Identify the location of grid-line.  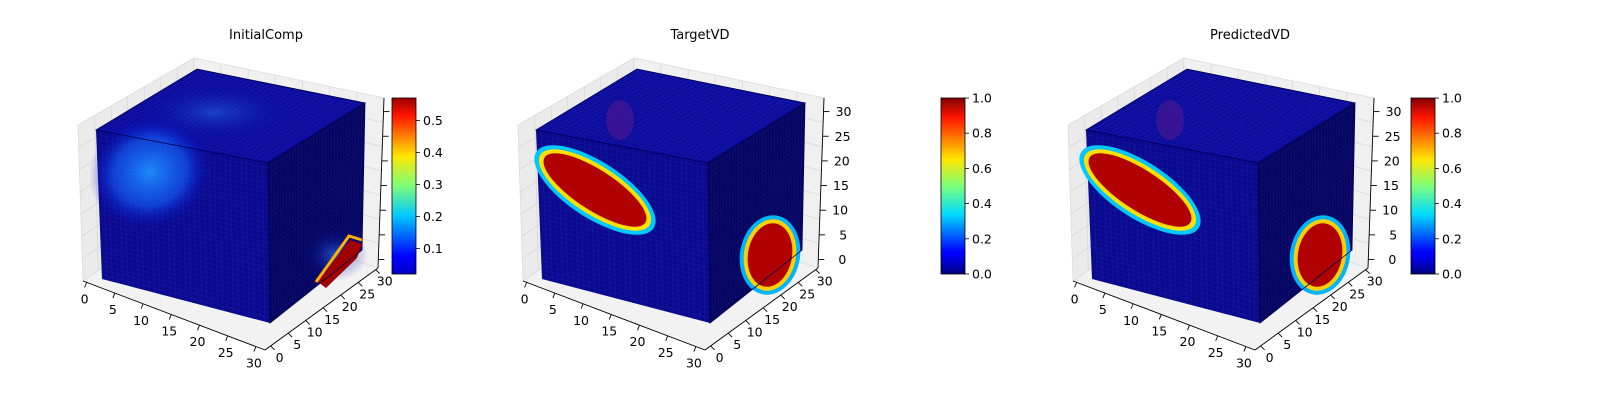
(536, 193).